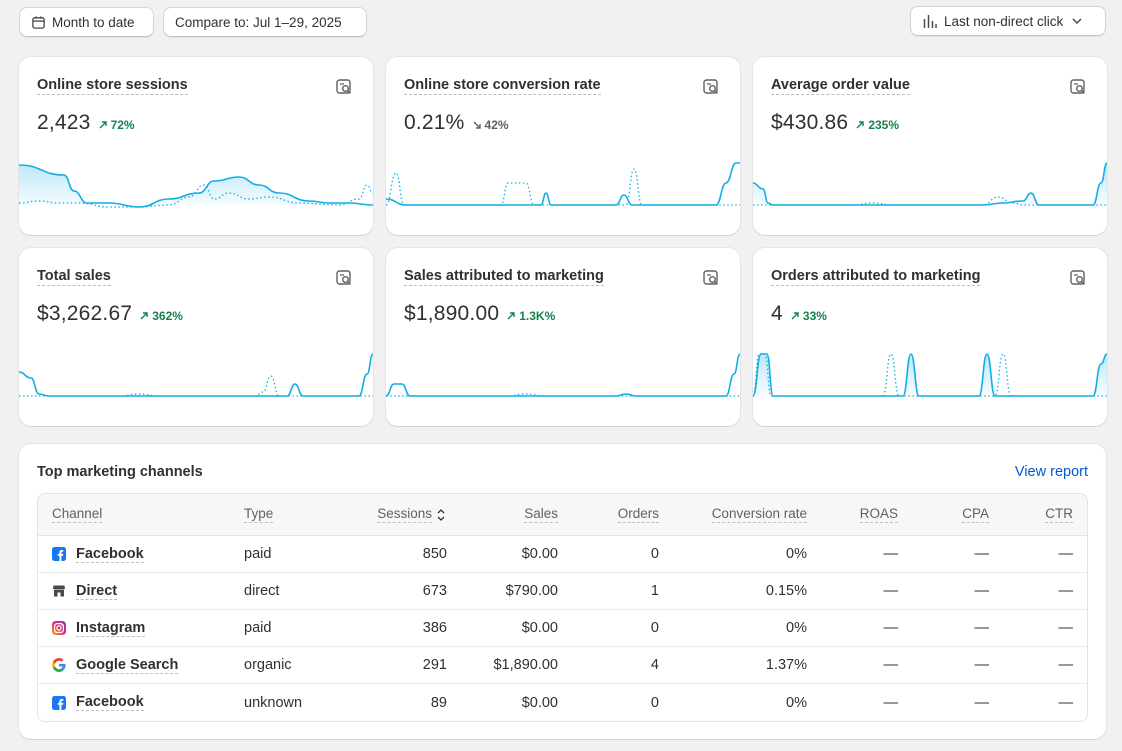  What do you see at coordinates (930, 337) in the screenshot?
I see `metric-card: Orders attributed to marketing 4 33%` at bounding box center [930, 337].